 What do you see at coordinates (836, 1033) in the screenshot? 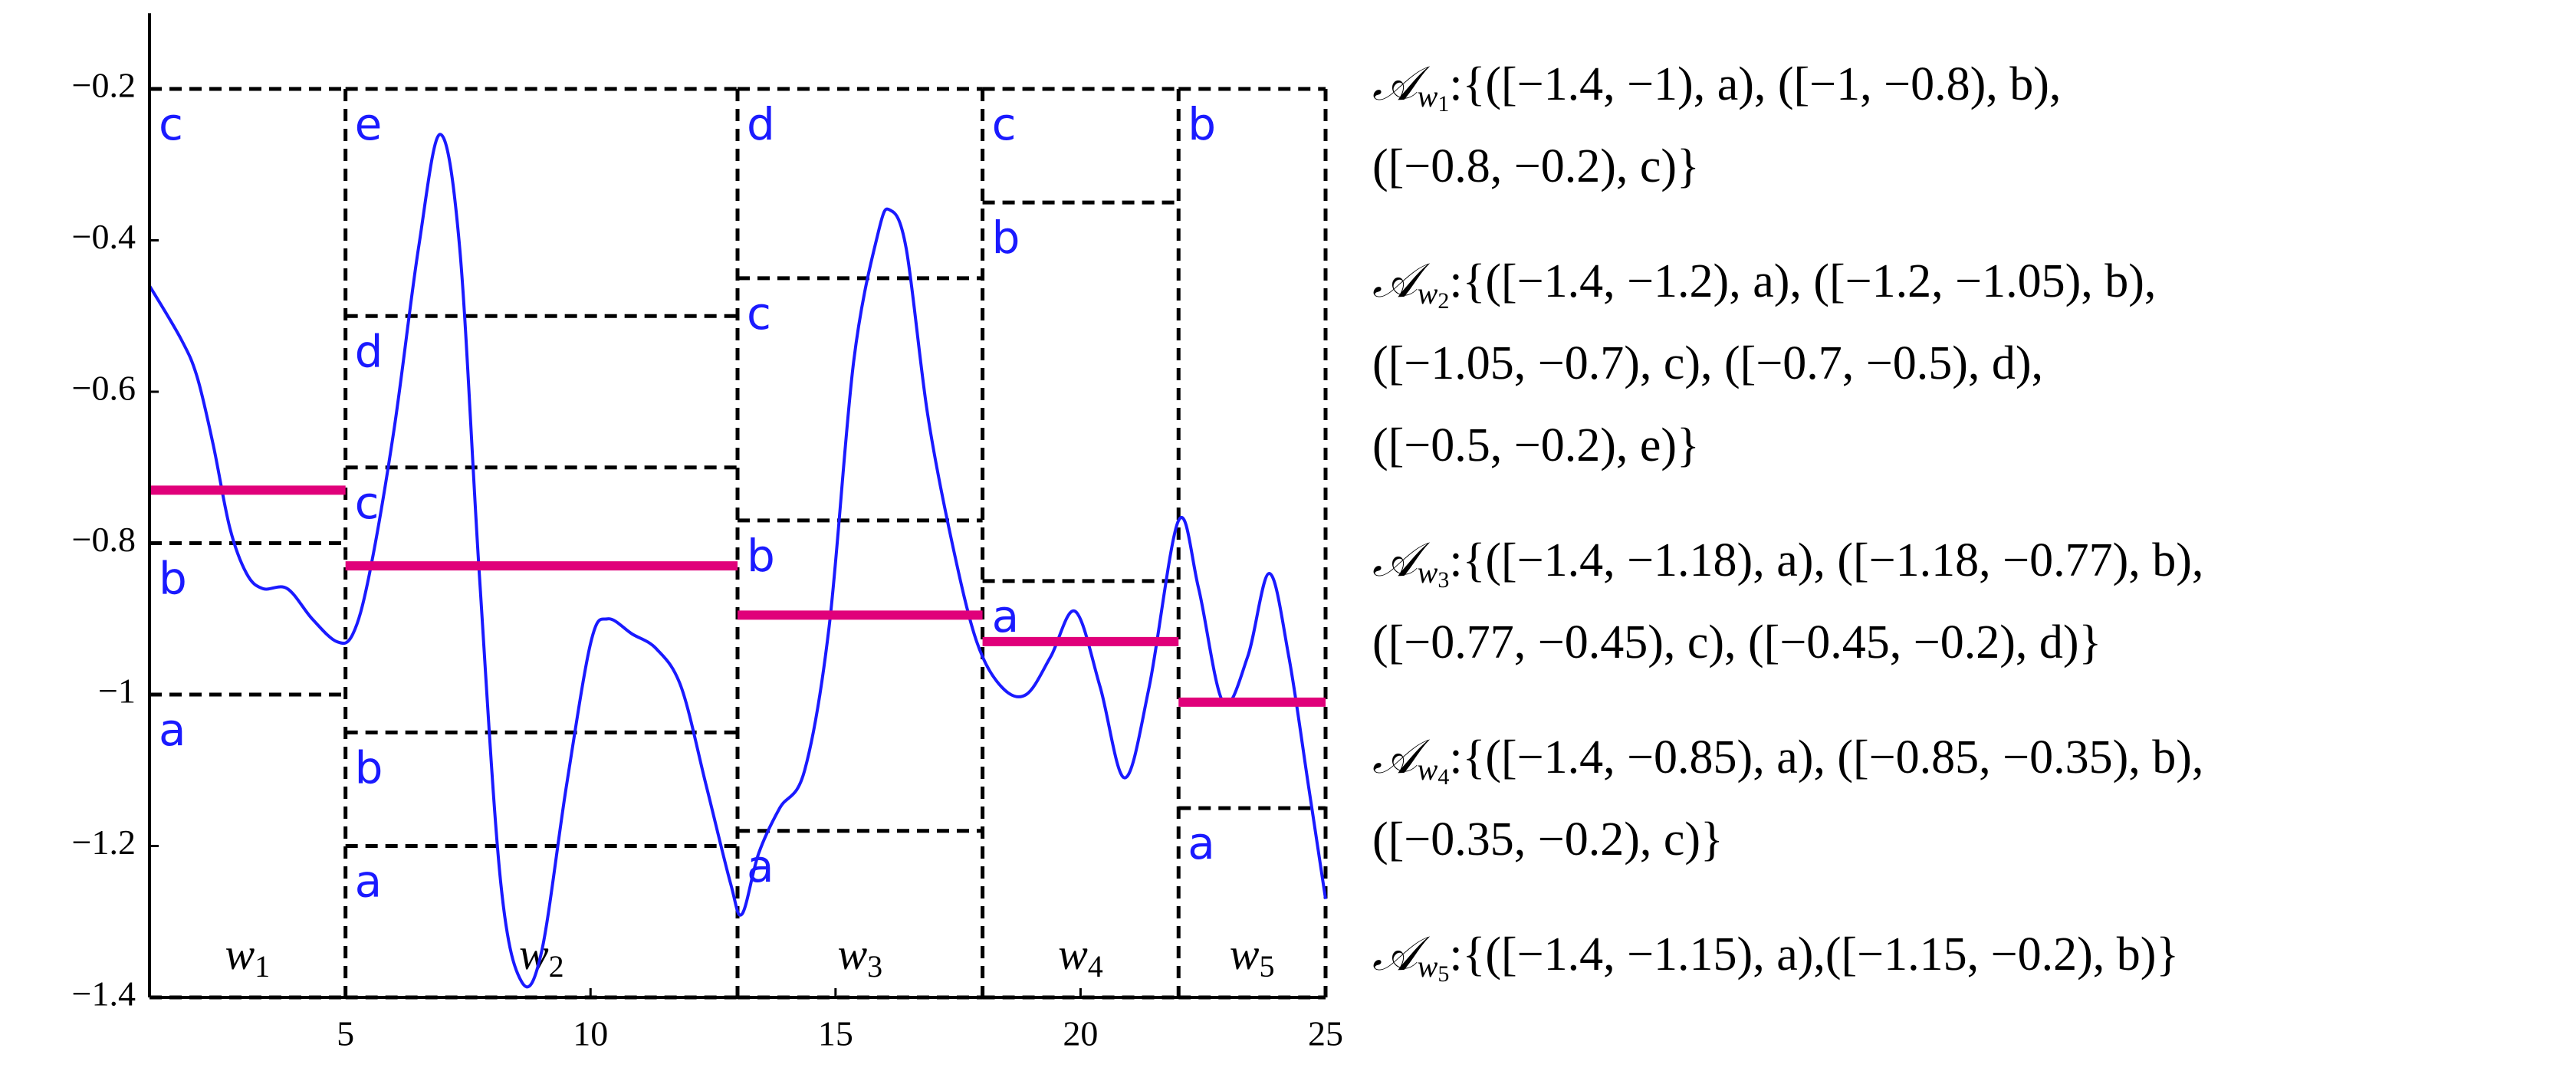
I see `x-tick-label: 15` at bounding box center [836, 1033].